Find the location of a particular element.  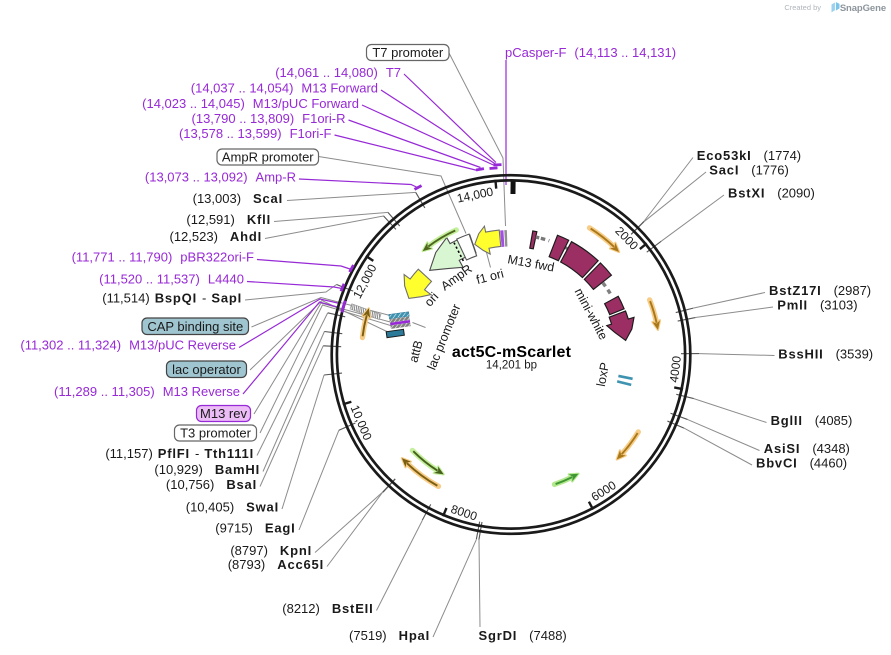

svg-text:BstZ17I(2987): BstZ17I (2987) is located at coordinates (820, 290).